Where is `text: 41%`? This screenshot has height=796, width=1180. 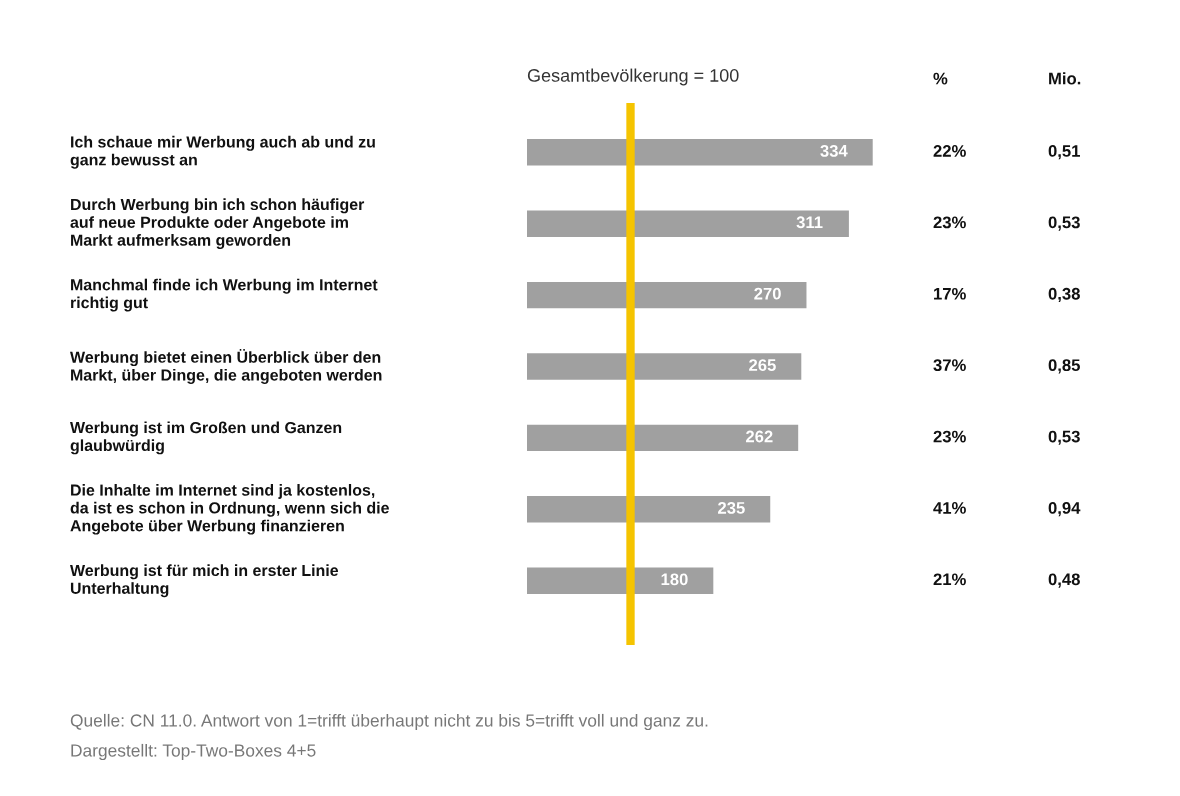
text: 41% is located at coordinates (949, 508).